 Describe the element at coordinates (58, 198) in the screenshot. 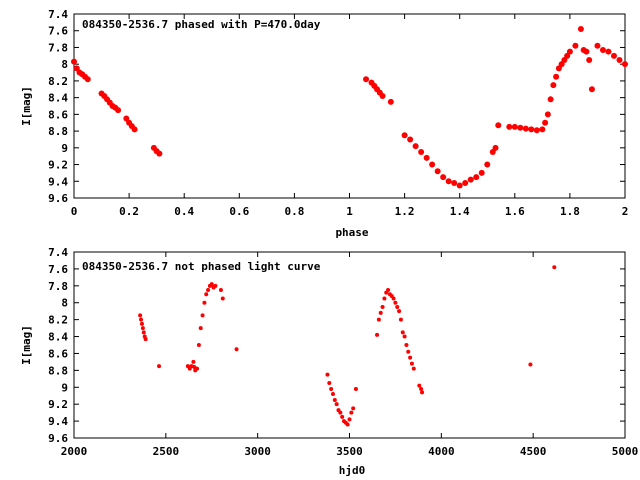

I see `phased-y-tick-label: 9.6` at that location.